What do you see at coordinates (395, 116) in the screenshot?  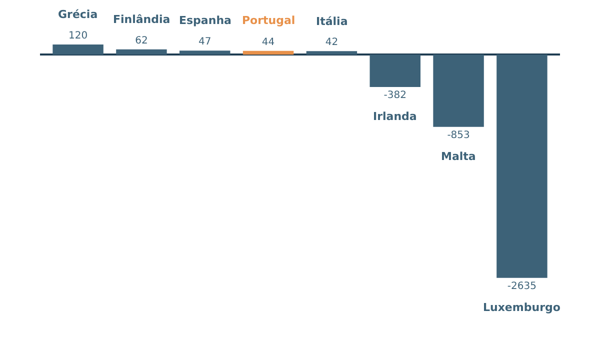 I see `x-tick-label: Irlanda` at bounding box center [395, 116].